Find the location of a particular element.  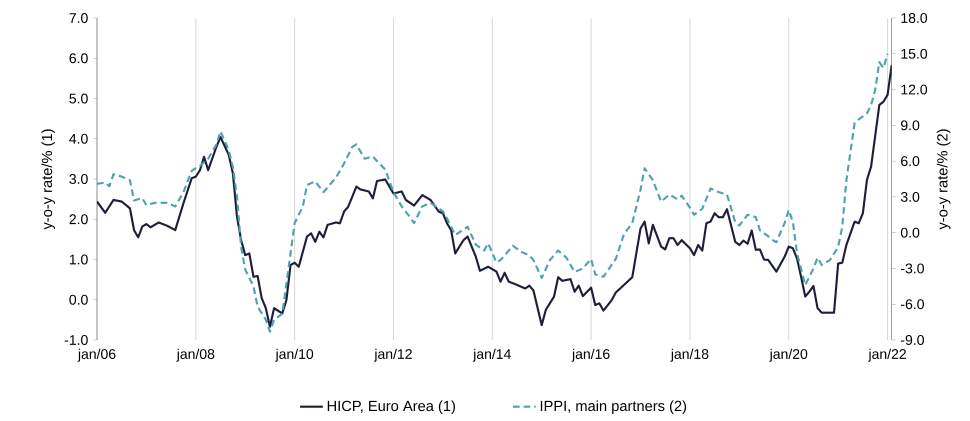

y-tick-label: 4.0 is located at coordinates (78, 139).